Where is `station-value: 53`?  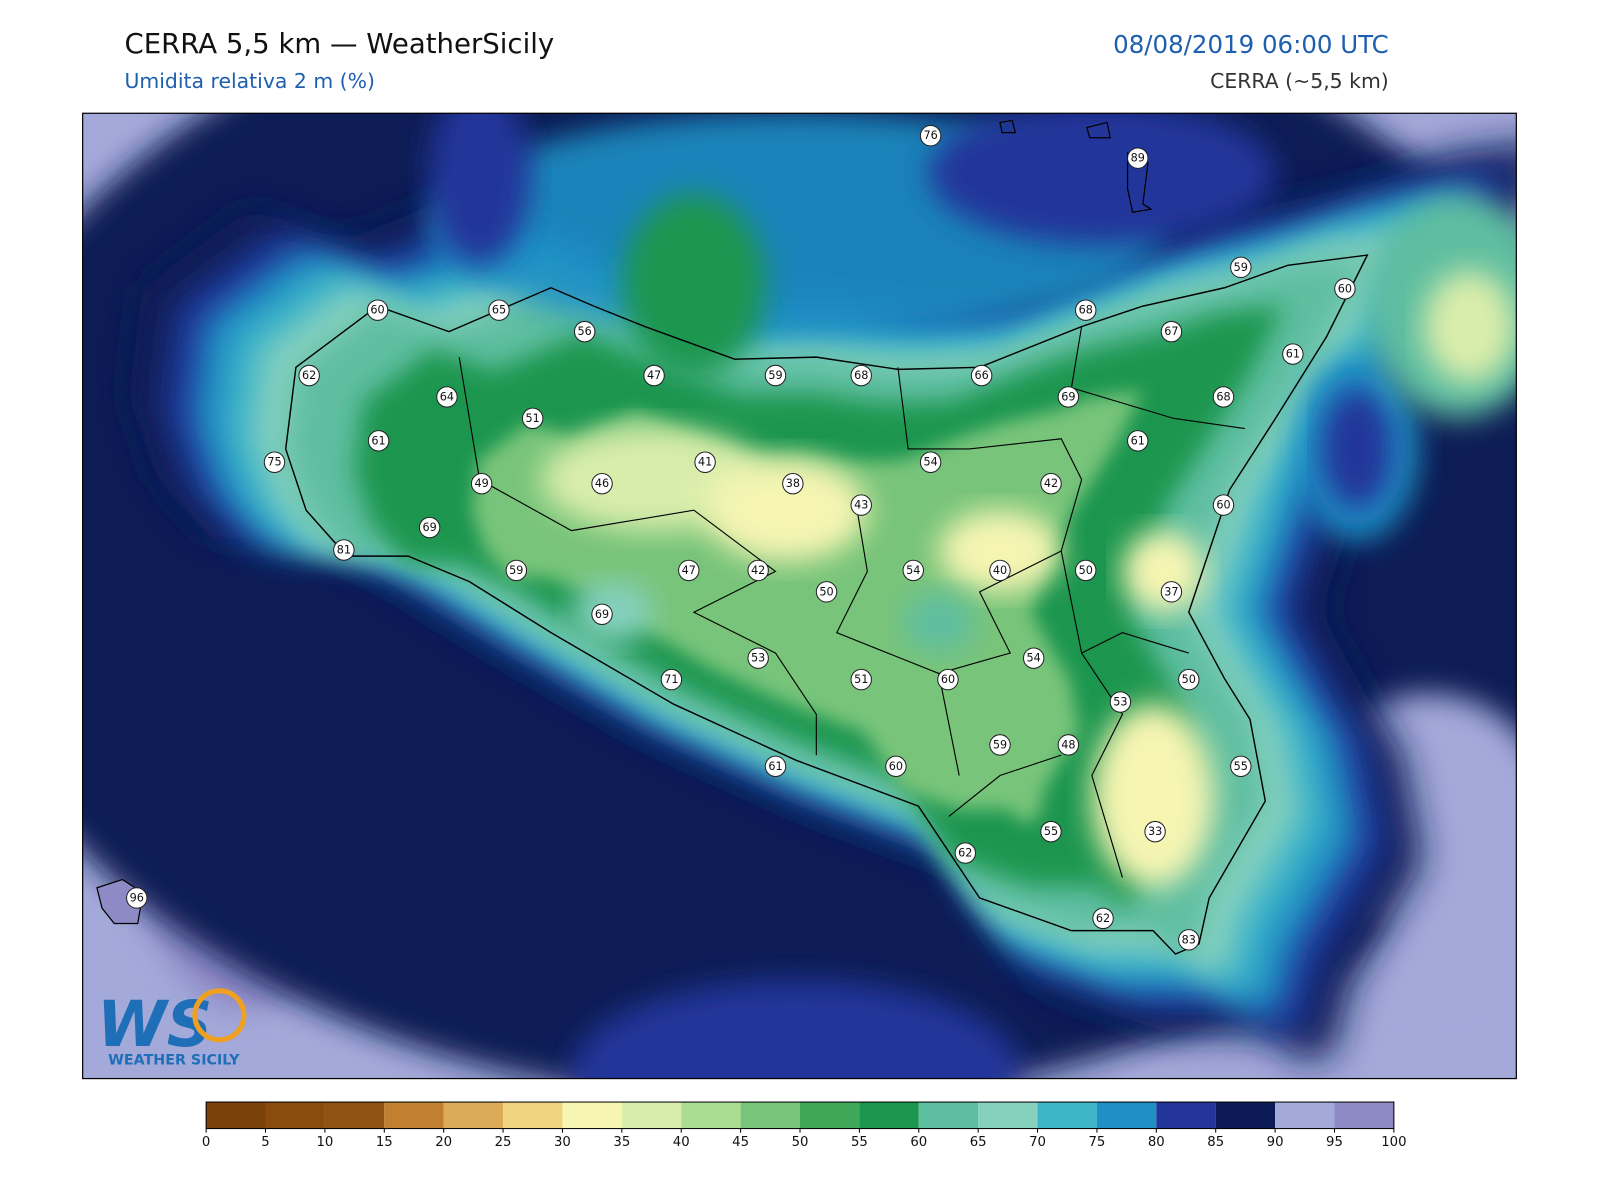
station-value: 53 is located at coordinates (1120, 702).